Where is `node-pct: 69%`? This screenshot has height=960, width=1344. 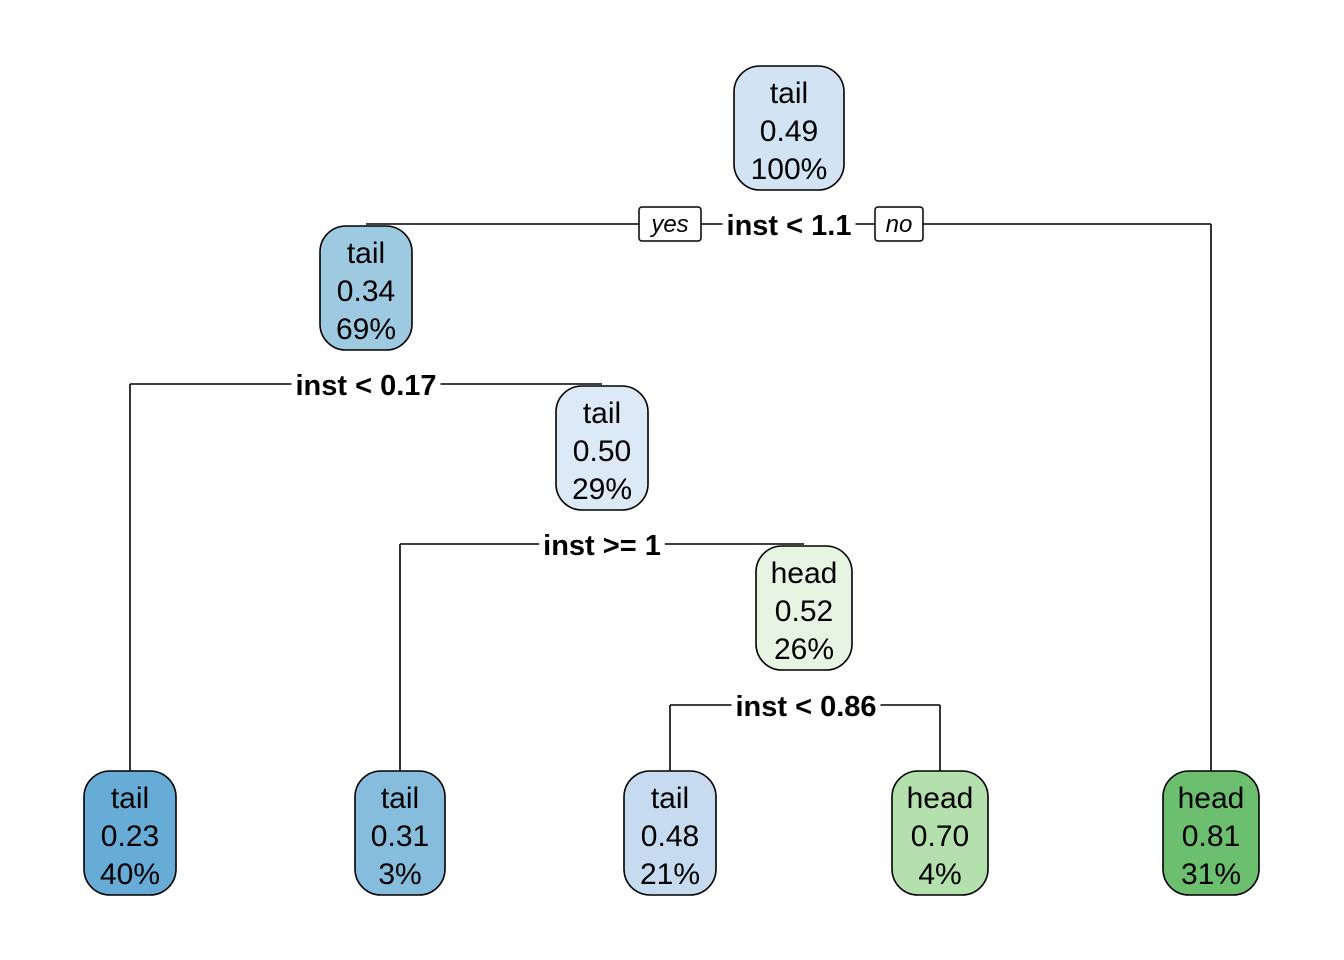
node-pct: 69% is located at coordinates (366, 329).